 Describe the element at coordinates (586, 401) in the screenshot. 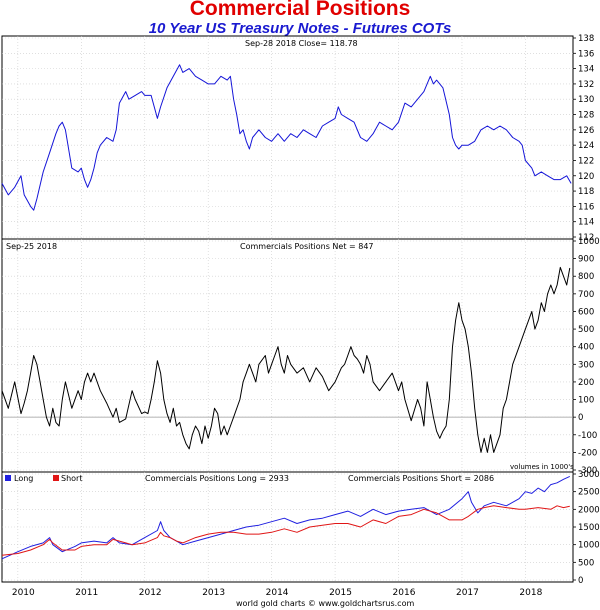

I see `y-tick-label: 100` at that location.